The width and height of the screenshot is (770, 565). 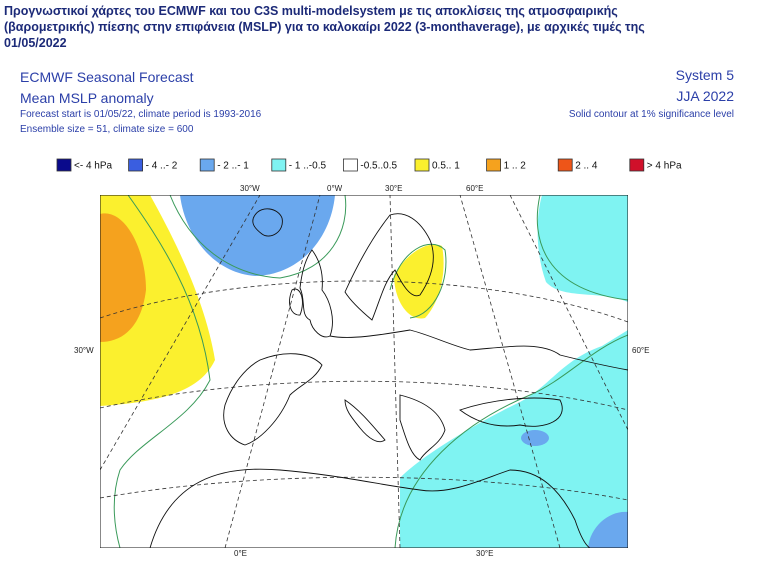 What do you see at coordinates (705, 96) in the screenshot?
I see `header-season: JJA 2022` at bounding box center [705, 96].